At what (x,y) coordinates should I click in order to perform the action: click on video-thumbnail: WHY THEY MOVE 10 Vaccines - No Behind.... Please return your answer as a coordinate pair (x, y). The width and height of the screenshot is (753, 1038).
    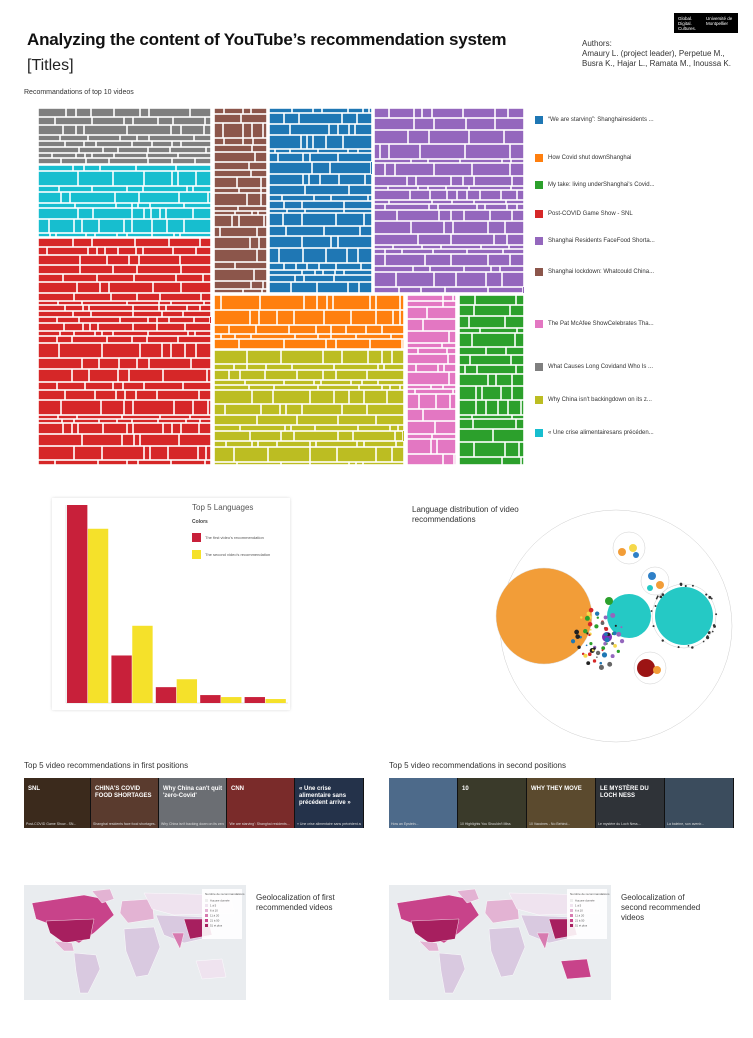
    Looking at the image, I should click on (561, 803).